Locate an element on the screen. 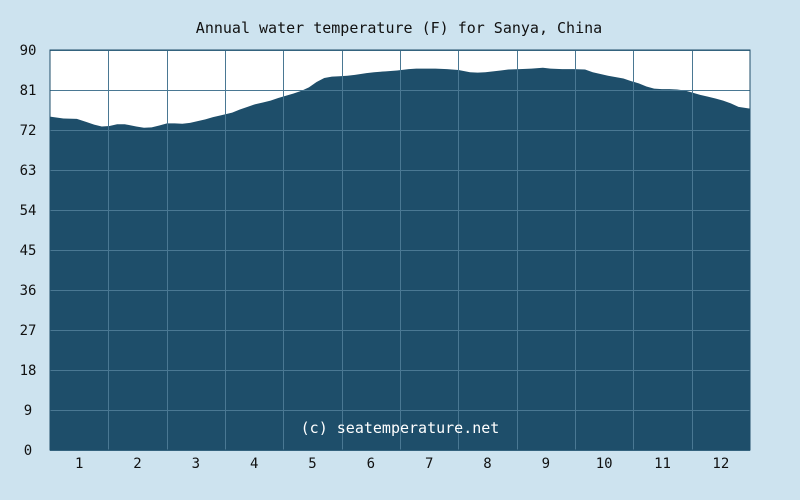 The width and height of the screenshot is (800, 500). y-tick-label: 90 is located at coordinates (28, 51).